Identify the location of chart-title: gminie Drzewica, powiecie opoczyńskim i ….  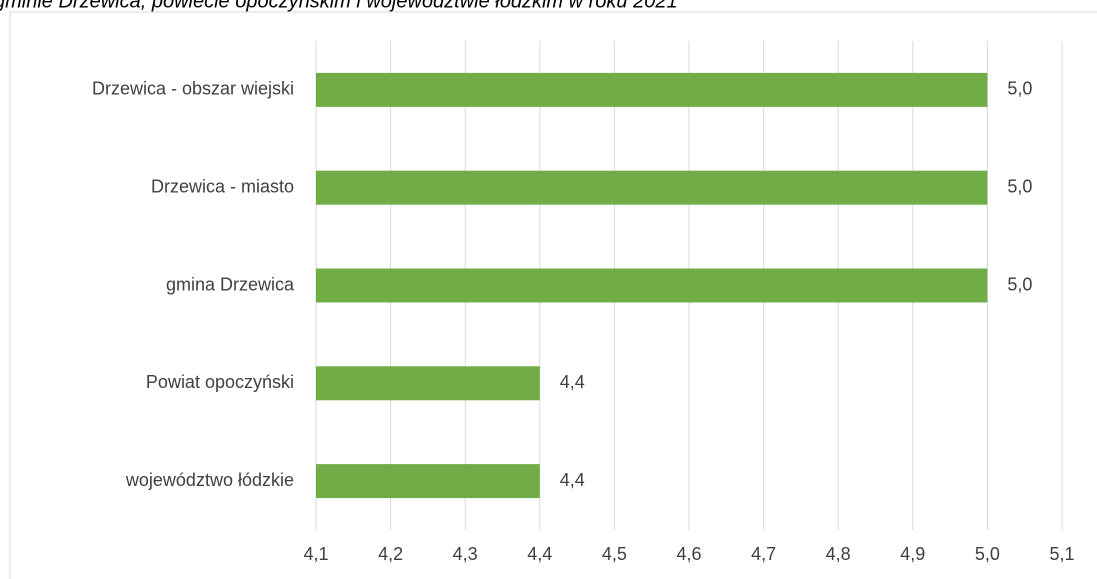
(339, 6).